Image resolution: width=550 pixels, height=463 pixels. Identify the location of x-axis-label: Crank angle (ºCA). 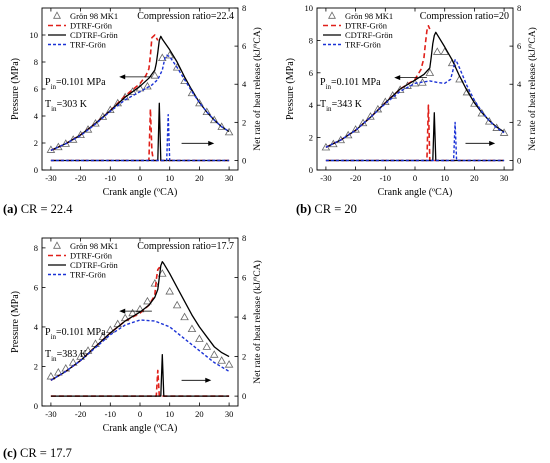
(140, 428).